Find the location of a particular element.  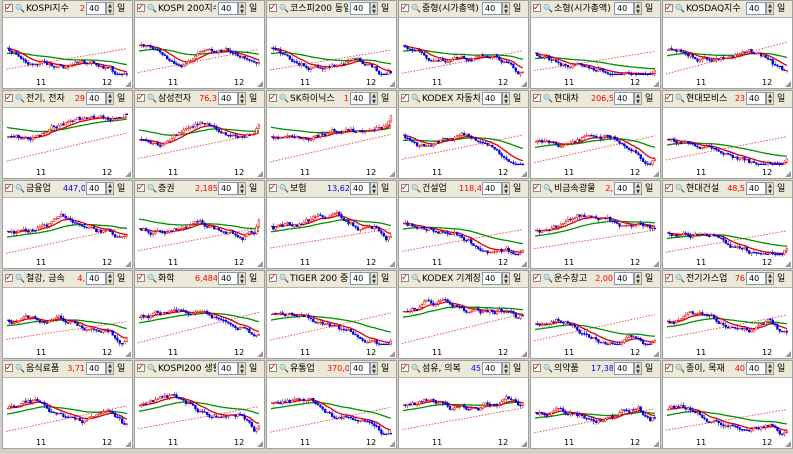

symbol-name: 현대차 is located at coordinates (566, 99).